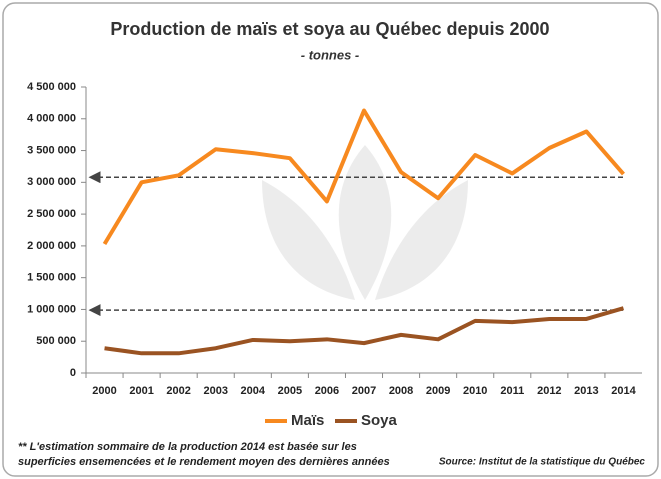 The width and height of the screenshot is (661, 479). What do you see at coordinates (327, 391) in the screenshot?
I see `x-tick-label: 2006` at bounding box center [327, 391].